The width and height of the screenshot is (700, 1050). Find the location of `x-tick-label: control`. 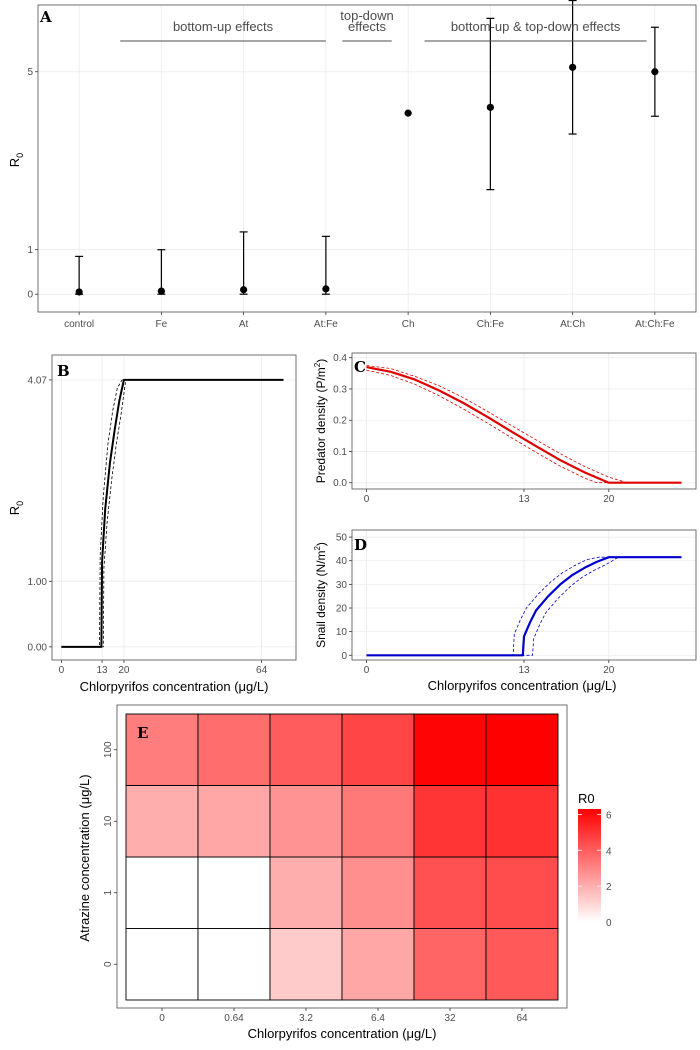

x-tick-label: control is located at coordinates (79, 324).